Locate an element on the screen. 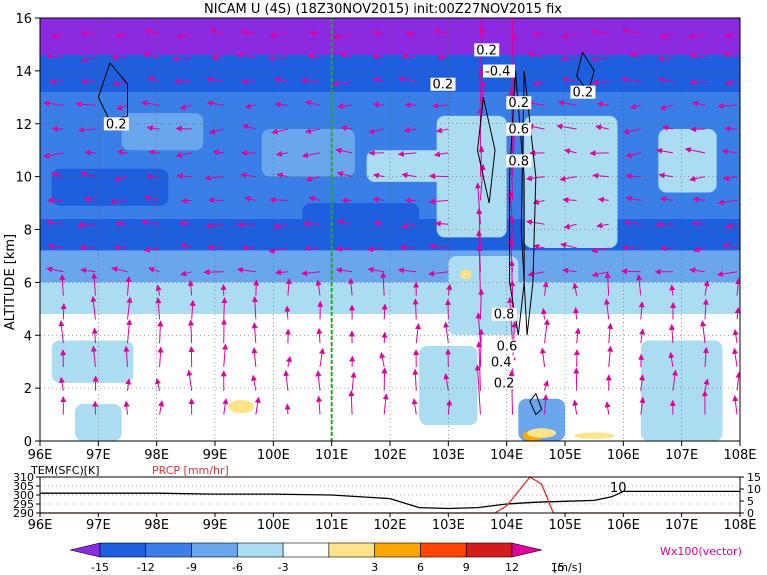  y-tick-label: 4 is located at coordinates (28, 336).